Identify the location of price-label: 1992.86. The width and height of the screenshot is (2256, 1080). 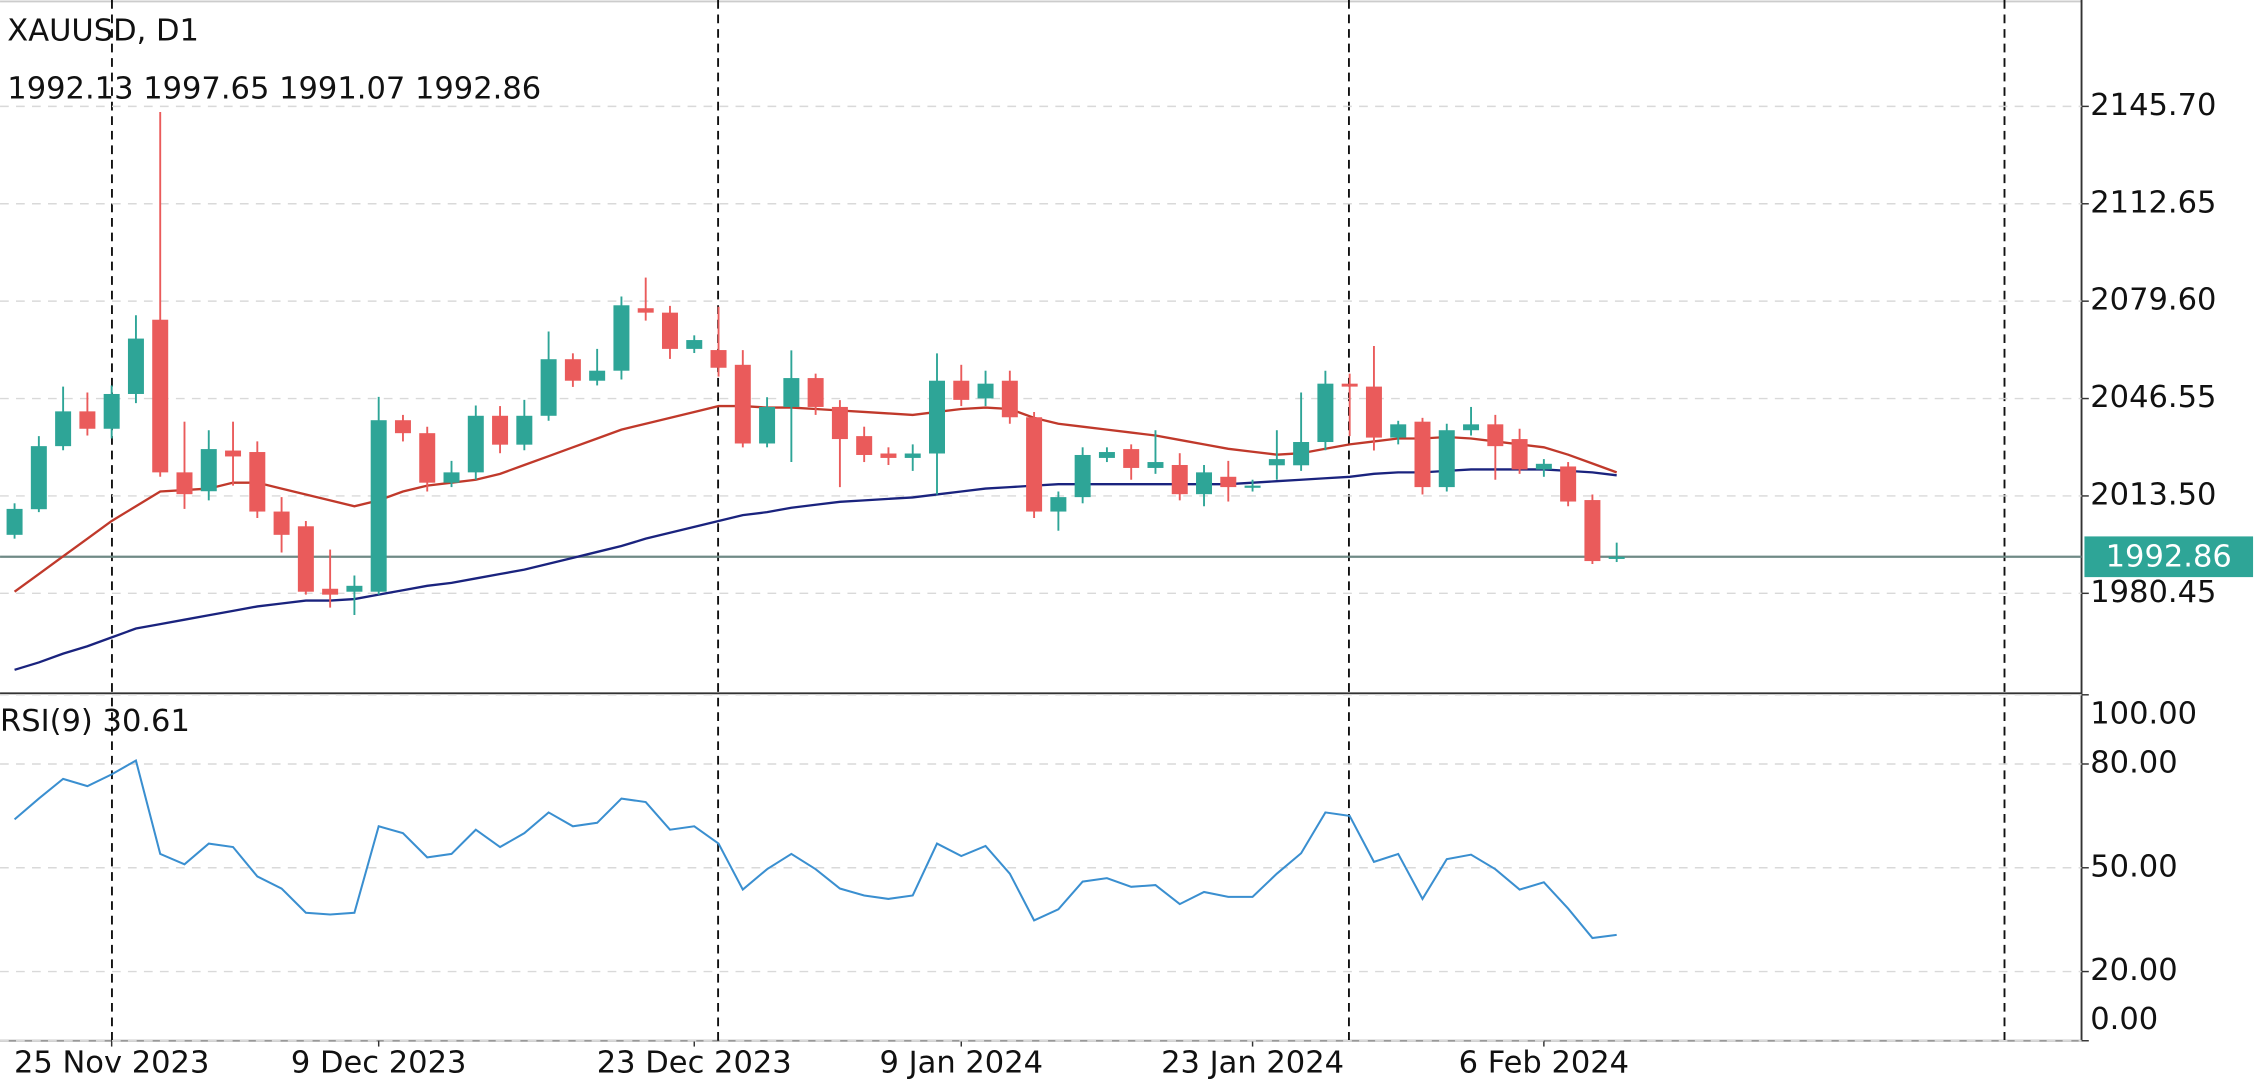
(2169, 557).